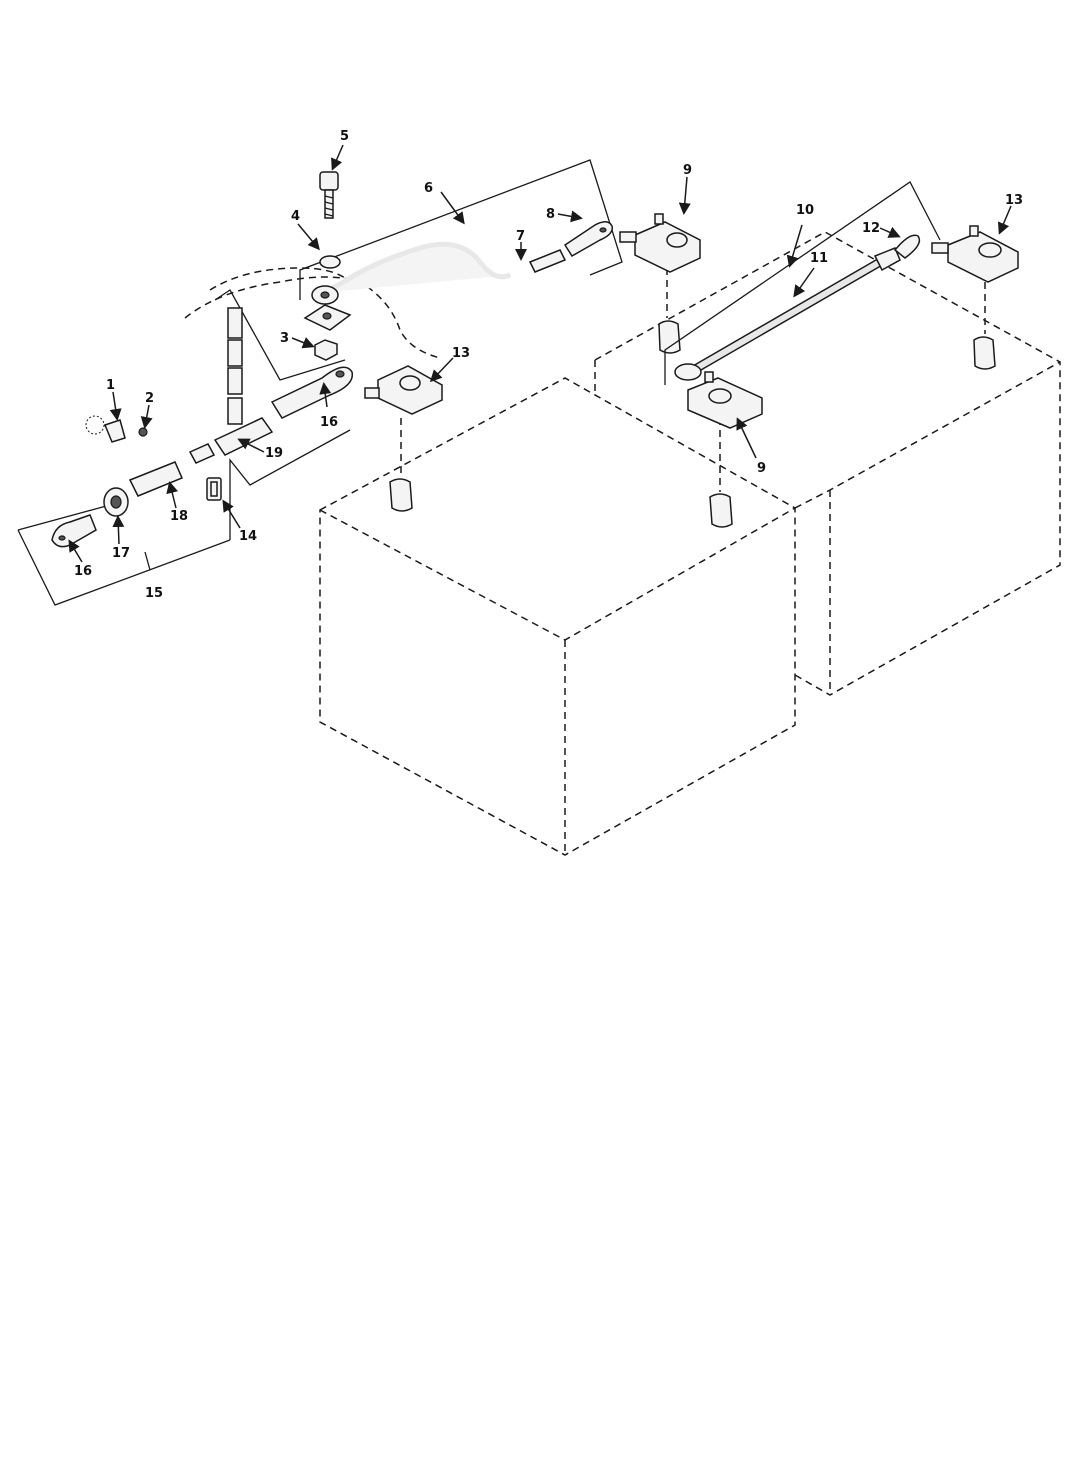  I want to click on jumper-cable, so click(797, 307).